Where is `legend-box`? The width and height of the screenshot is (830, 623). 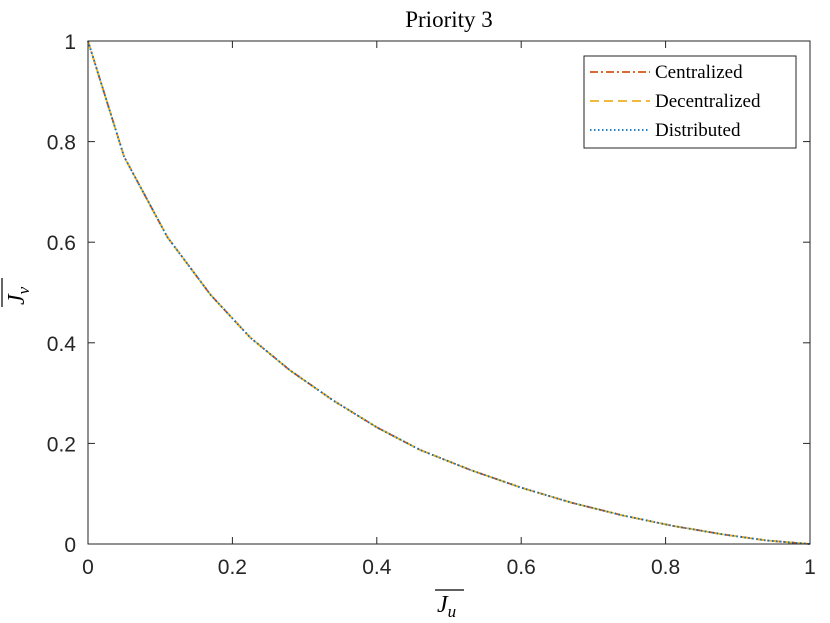
legend-box is located at coordinates (690, 102).